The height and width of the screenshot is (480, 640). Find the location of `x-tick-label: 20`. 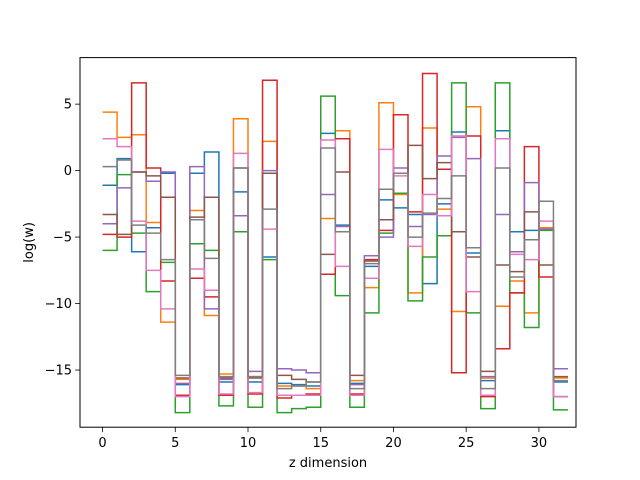

x-tick-label: 20 is located at coordinates (393, 443).